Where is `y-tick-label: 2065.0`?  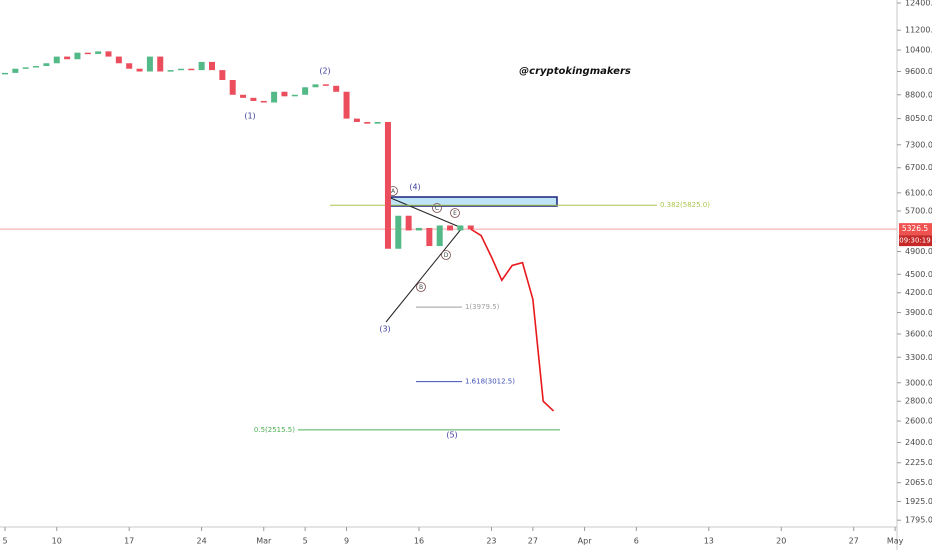
y-tick-label: 2065.0 is located at coordinates (918, 482).